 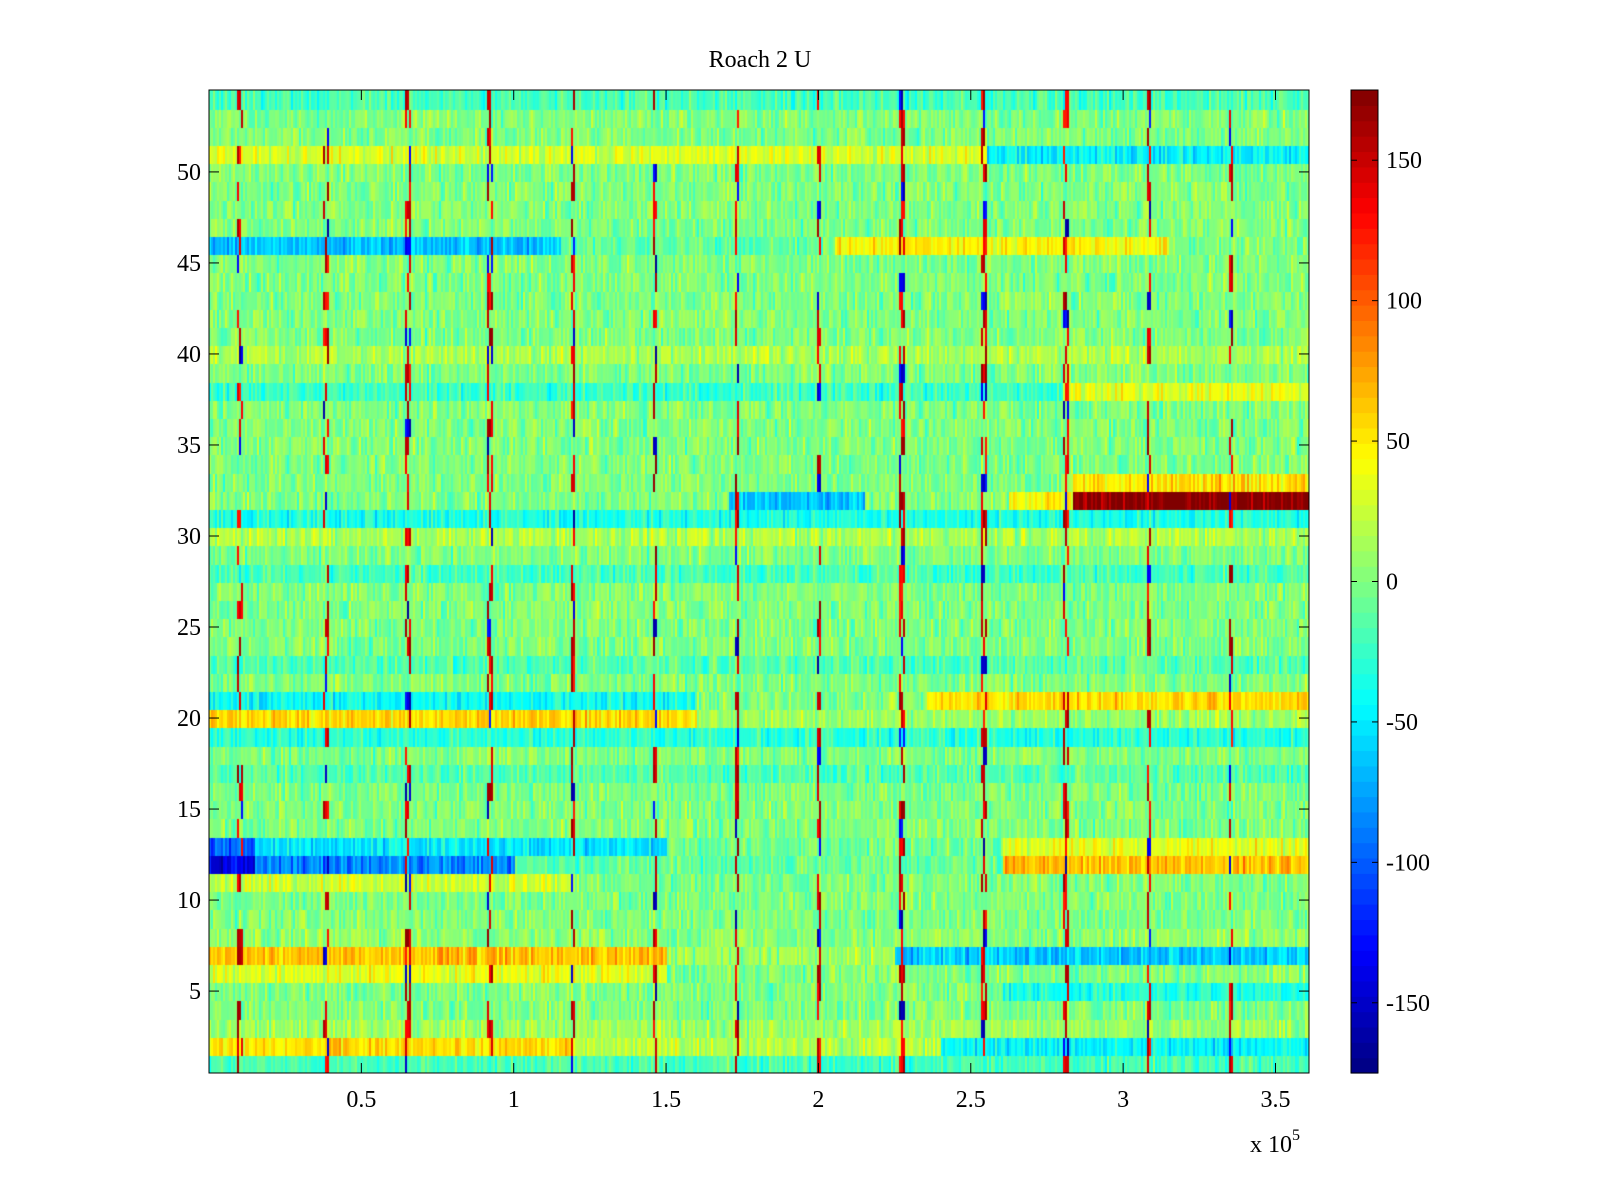 I want to click on y-tick-label: 25, so click(x=189, y=628).